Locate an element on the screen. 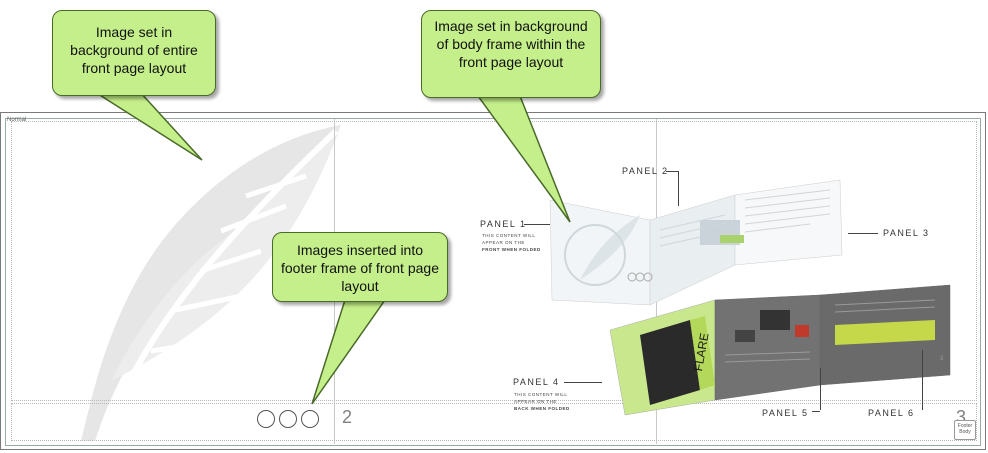 This screenshot has height=453, width=988. panel-2-label: PANEL 2 is located at coordinates (645, 171).